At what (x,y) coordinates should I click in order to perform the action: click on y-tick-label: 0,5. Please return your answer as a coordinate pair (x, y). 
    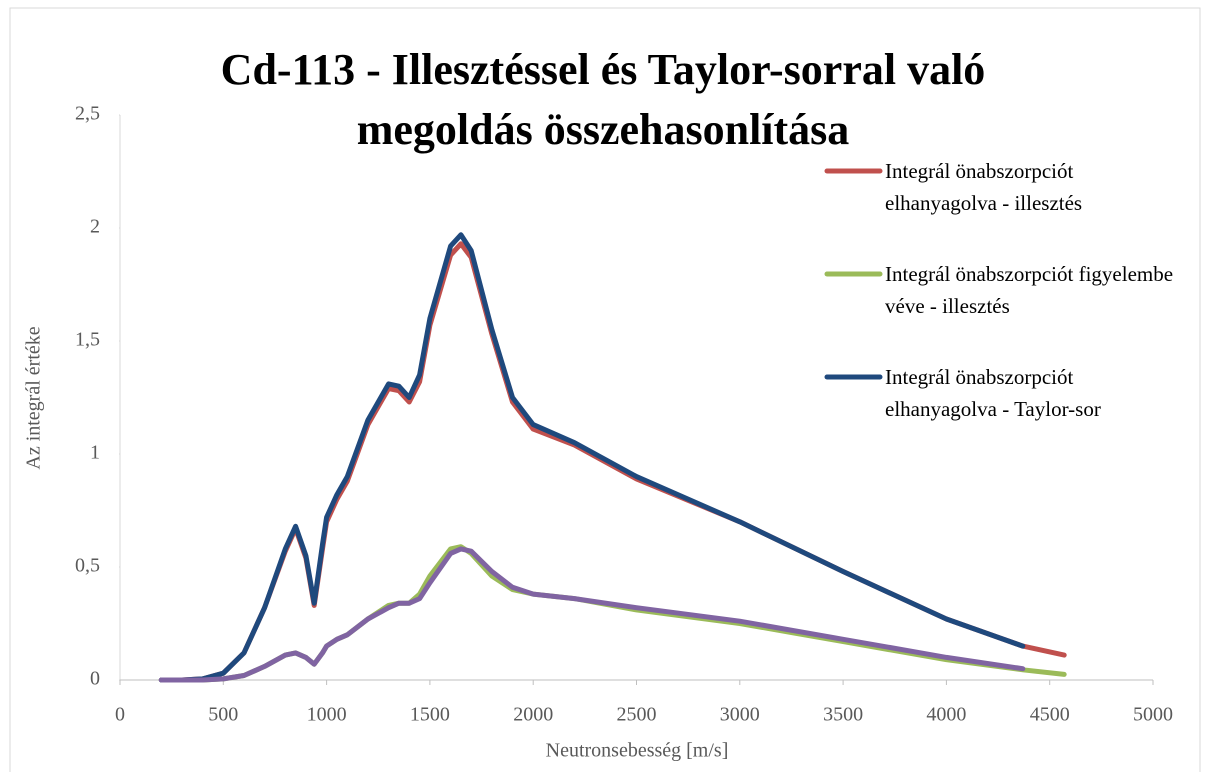
    Looking at the image, I should click on (87, 566).